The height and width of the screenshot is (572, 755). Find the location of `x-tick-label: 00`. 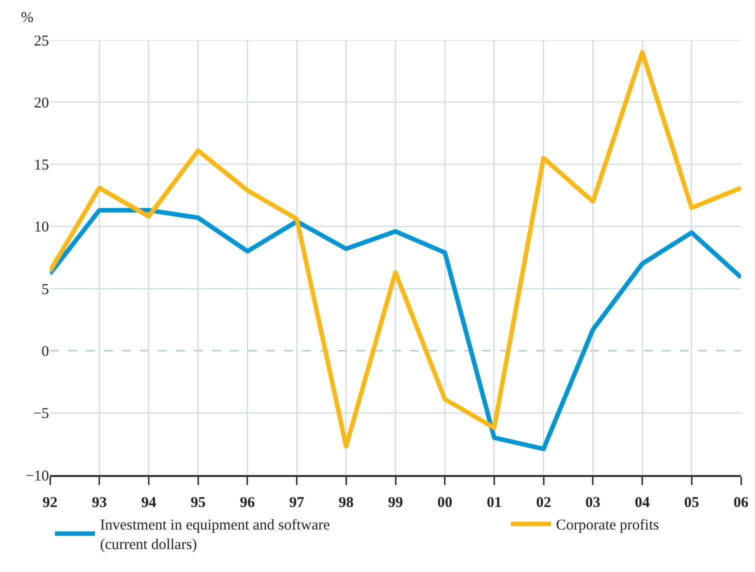

x-tick-label: 00 is located at coordinates (444, 503).